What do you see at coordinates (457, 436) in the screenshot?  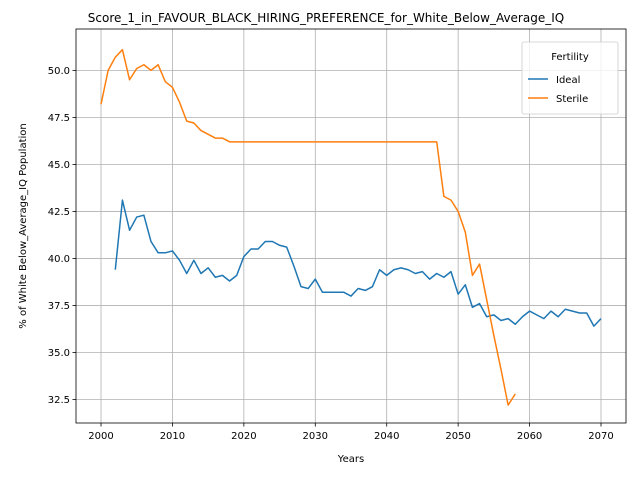 I see `x-tick-label: 2050` at bounding box center [457, 436].